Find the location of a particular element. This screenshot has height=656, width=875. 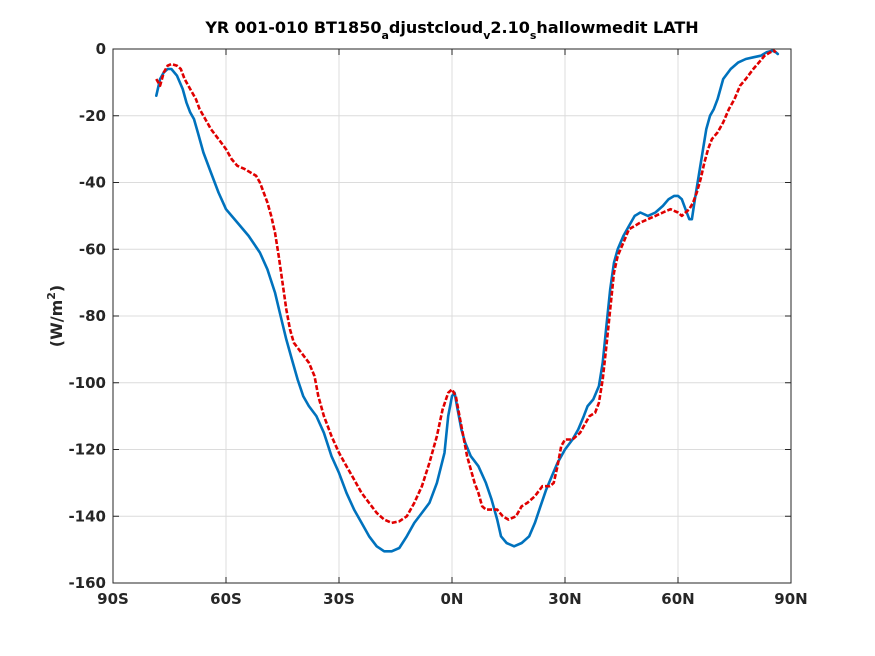

title-segment: YR 001-010 BT1850 is located at coordinates (292, 27).